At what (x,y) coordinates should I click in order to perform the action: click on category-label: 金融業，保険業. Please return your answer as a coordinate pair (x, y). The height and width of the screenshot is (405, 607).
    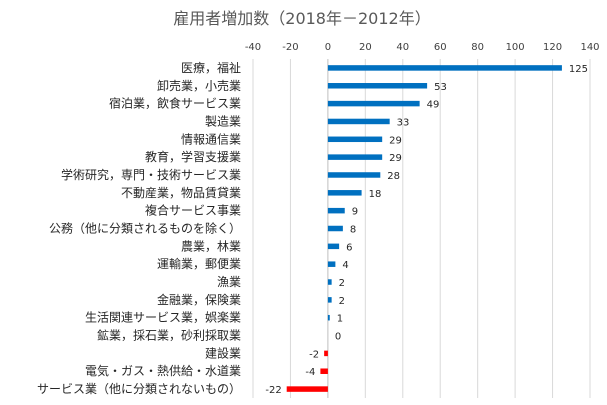
    Looking at the image, I should click on (199, 299).